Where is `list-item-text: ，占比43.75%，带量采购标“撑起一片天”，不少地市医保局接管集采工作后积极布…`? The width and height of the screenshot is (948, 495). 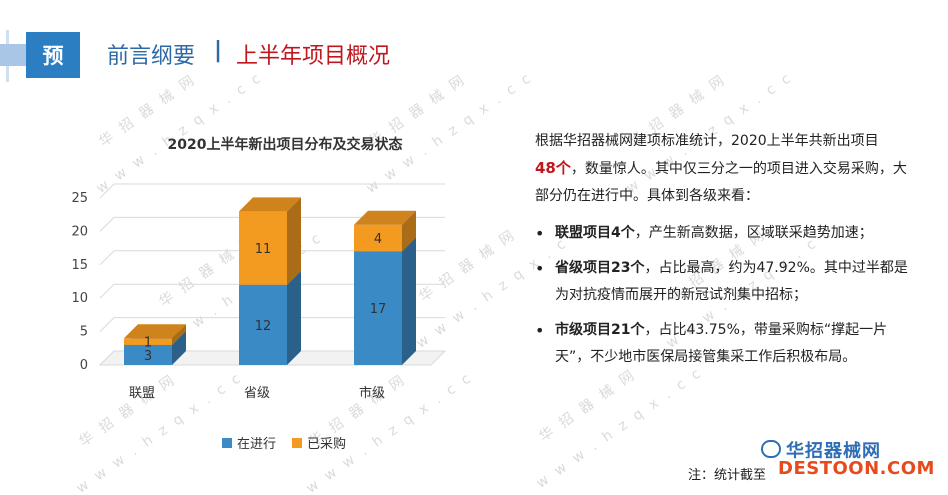
list-item-text: ，占比43.75%，带量采购标“撑起一片天”，不少地市医保局接管集采工作后积极布… is located at coordinates (721, 343).